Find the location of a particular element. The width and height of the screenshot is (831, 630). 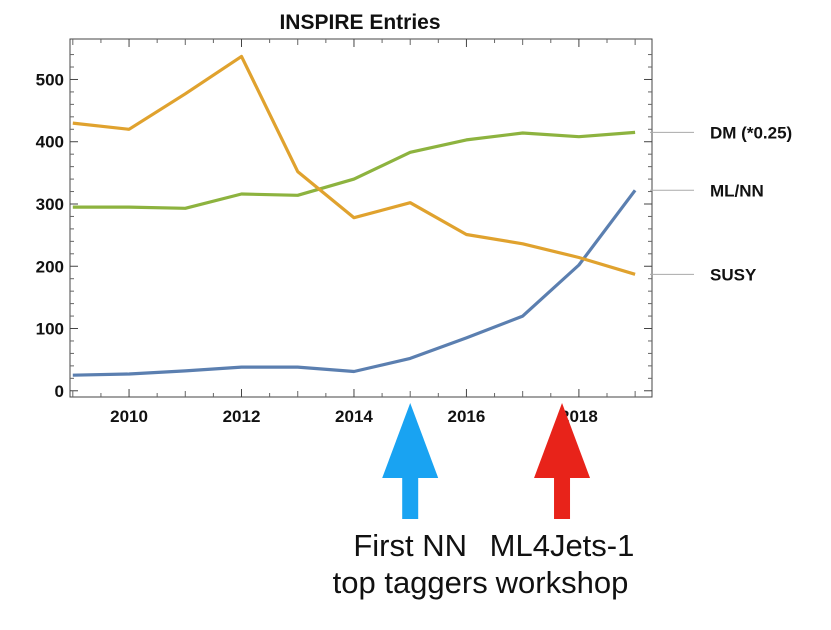

x-tick-label: 2014 is located at coordinates (354, 416).